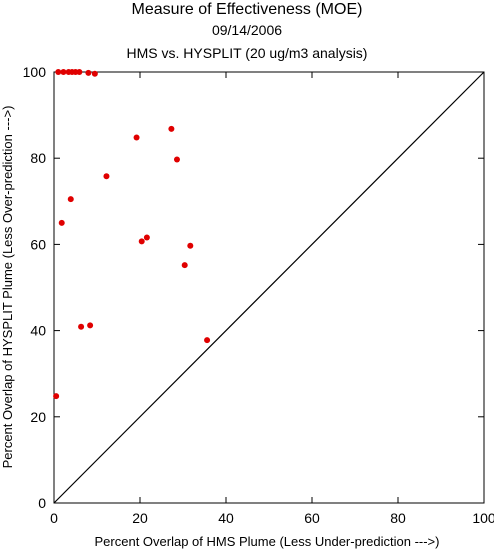 Image resolution: width=494 pixels, height=551 pixels. What do you see at coordinates (226, 518) in the screenshot?
I see `x-tick-label: 40` at bounding box center [226, 518].